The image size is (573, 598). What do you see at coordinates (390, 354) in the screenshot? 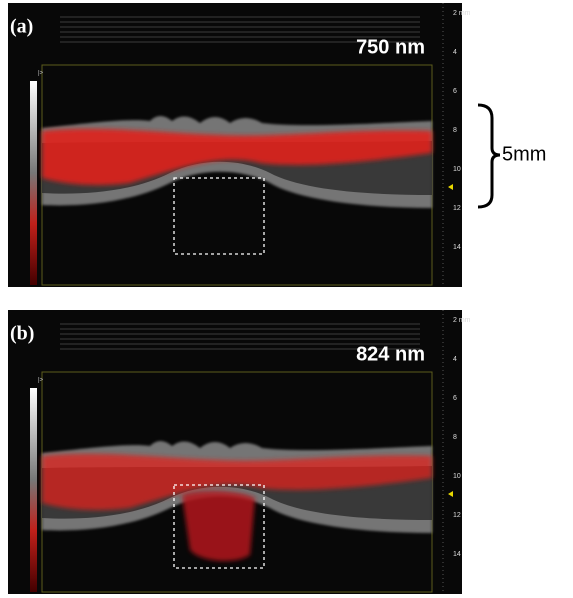
I see `wavelength-label: 824 nm` at bounding box center [390, 354].